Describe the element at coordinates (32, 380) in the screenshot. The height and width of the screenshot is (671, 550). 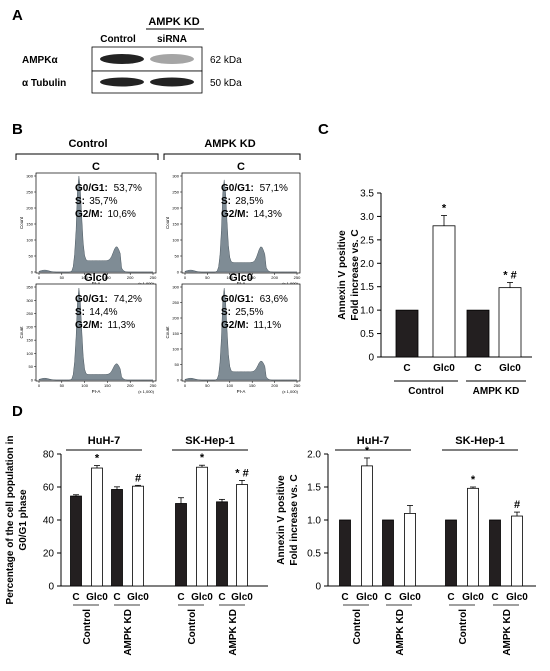
I see `flow-y-tick-label: 0` at that location.